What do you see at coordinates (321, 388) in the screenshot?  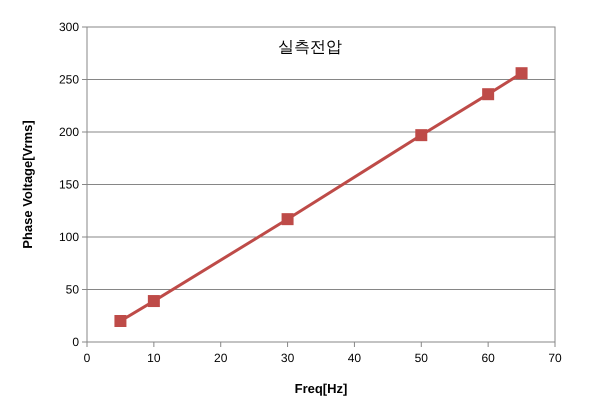 I see `x-axis-title: Freq[Hz]` at bounding box center [321, 388].